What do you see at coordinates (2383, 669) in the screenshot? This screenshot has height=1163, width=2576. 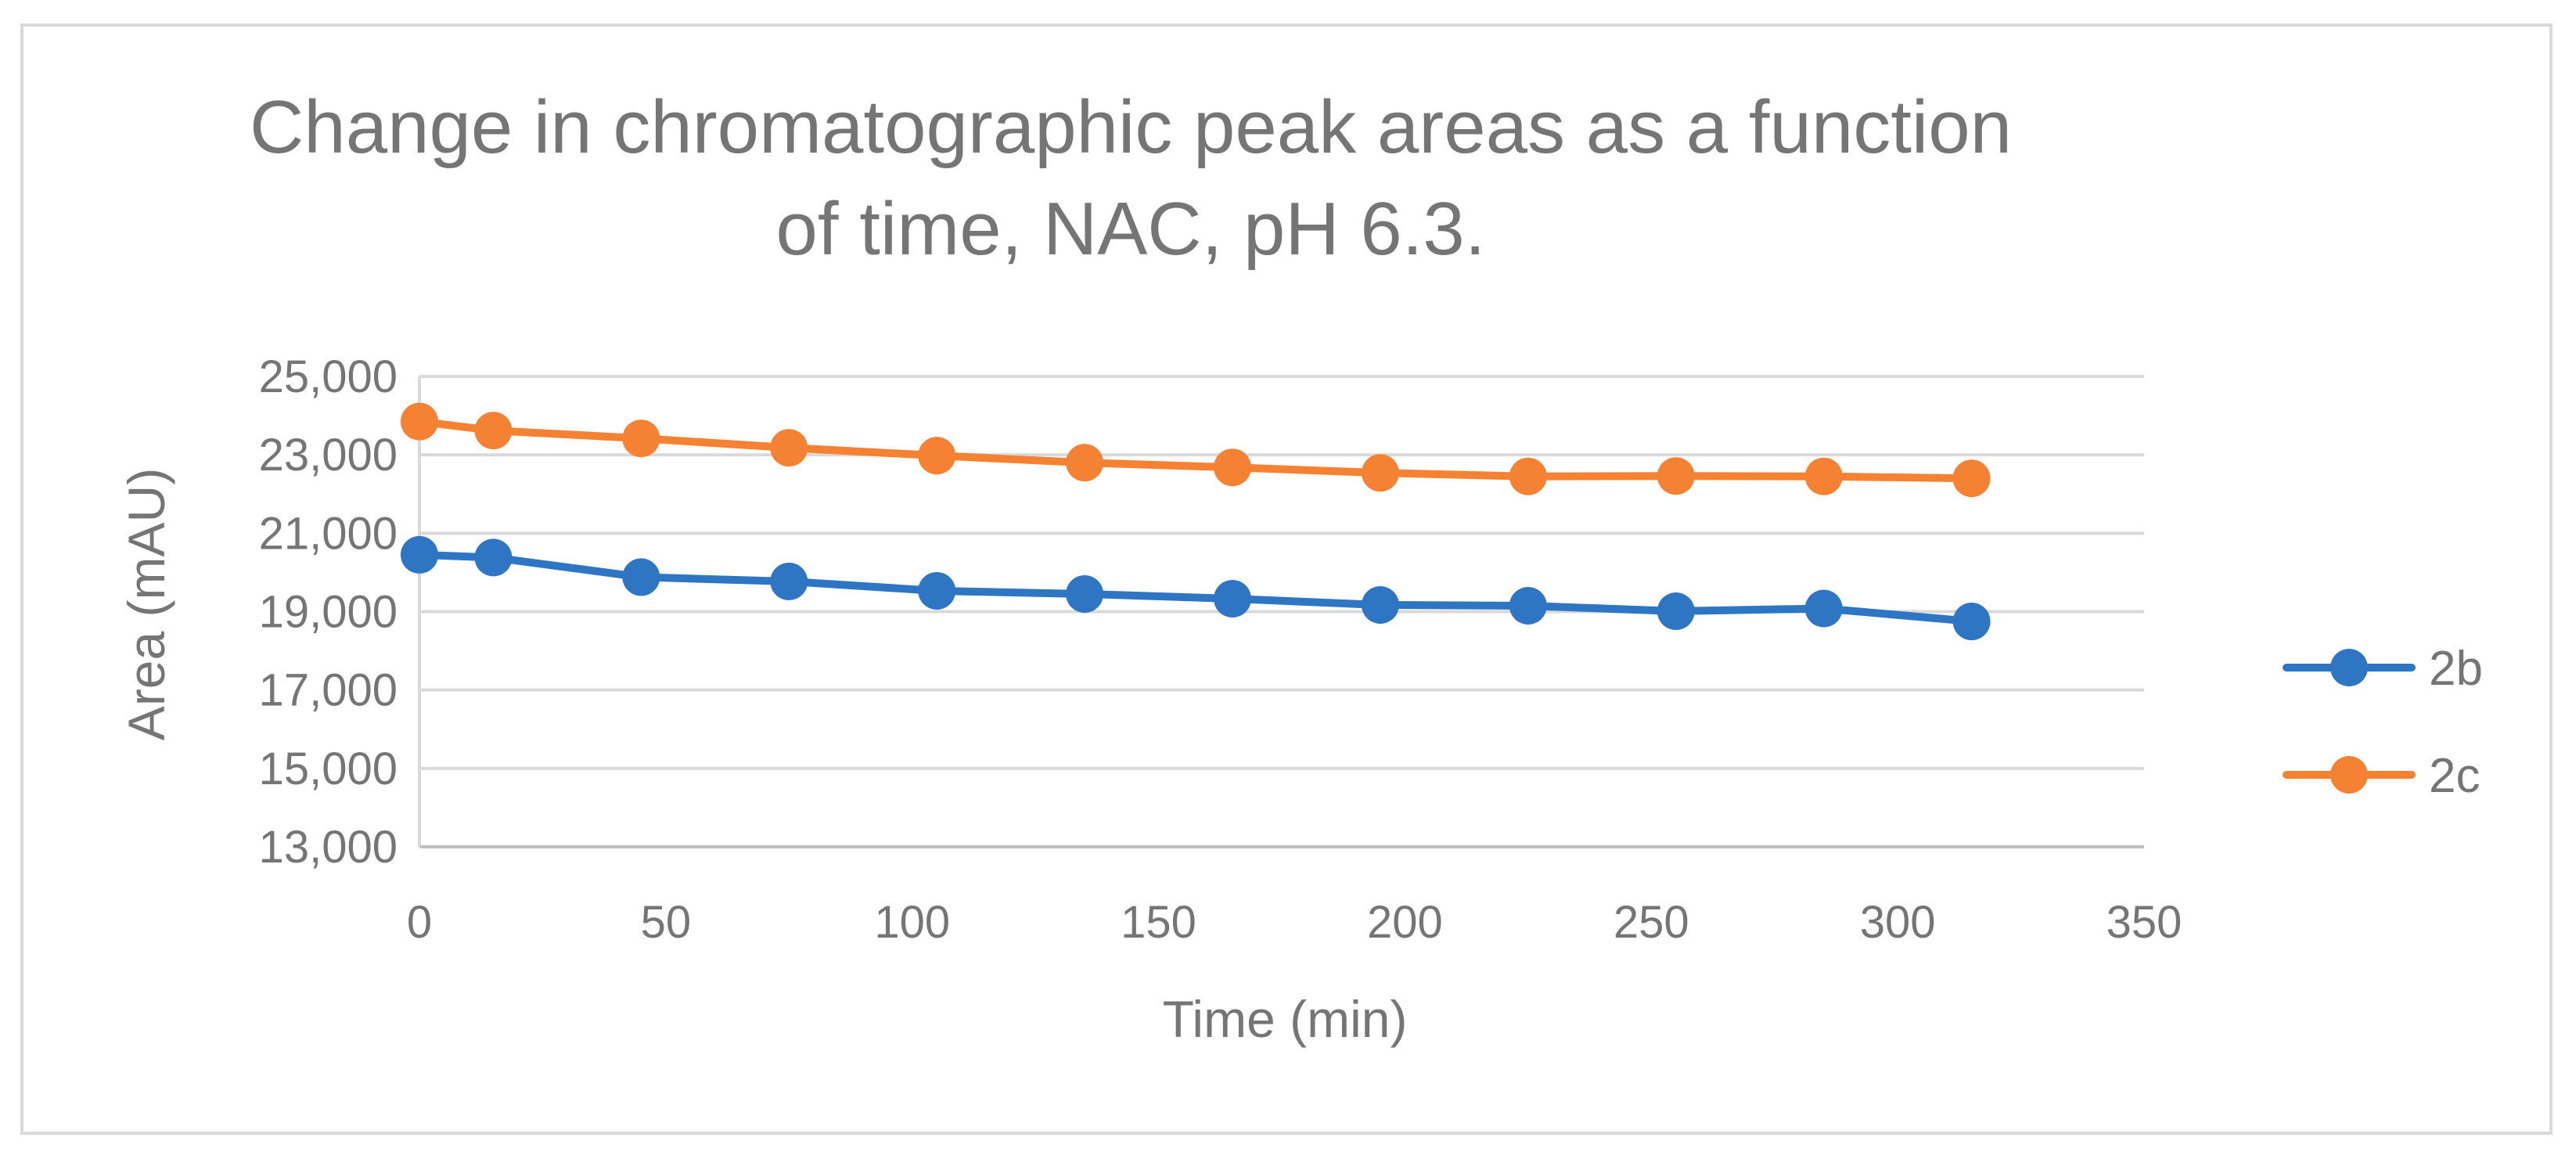 I see `legend-entry-2b: 2b` at bounding box center [2383, 669].